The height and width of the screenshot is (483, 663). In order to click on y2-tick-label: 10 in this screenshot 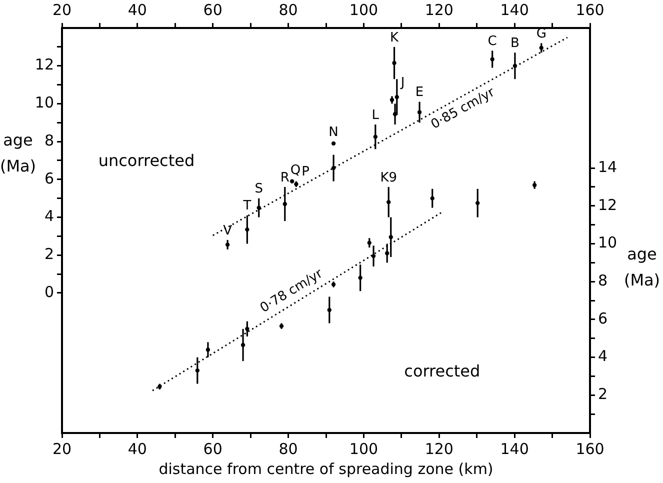, I will do `click(608, 243)`.